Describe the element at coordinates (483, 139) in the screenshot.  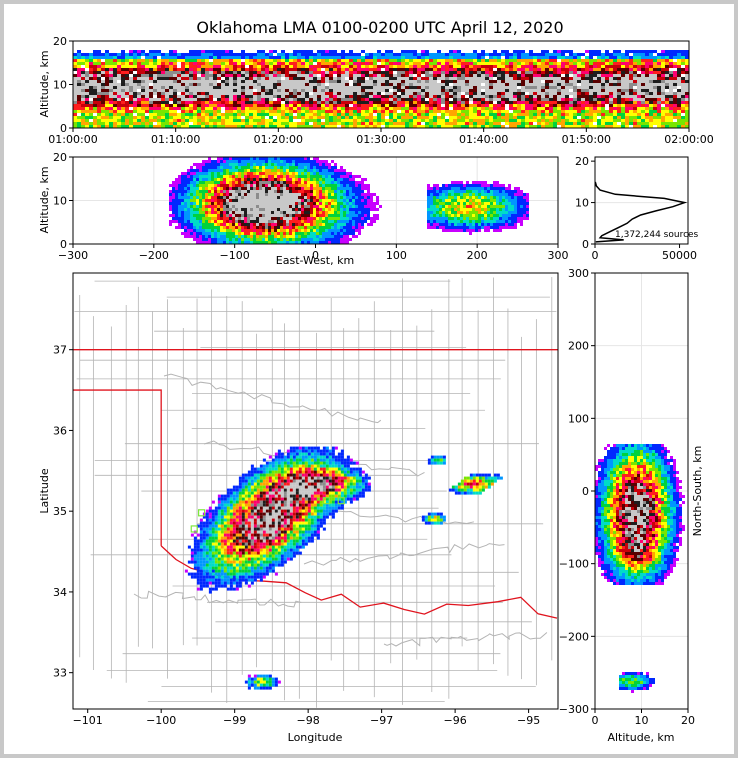
I see `time-height-x-tick-label: 01:40:00` at that location.